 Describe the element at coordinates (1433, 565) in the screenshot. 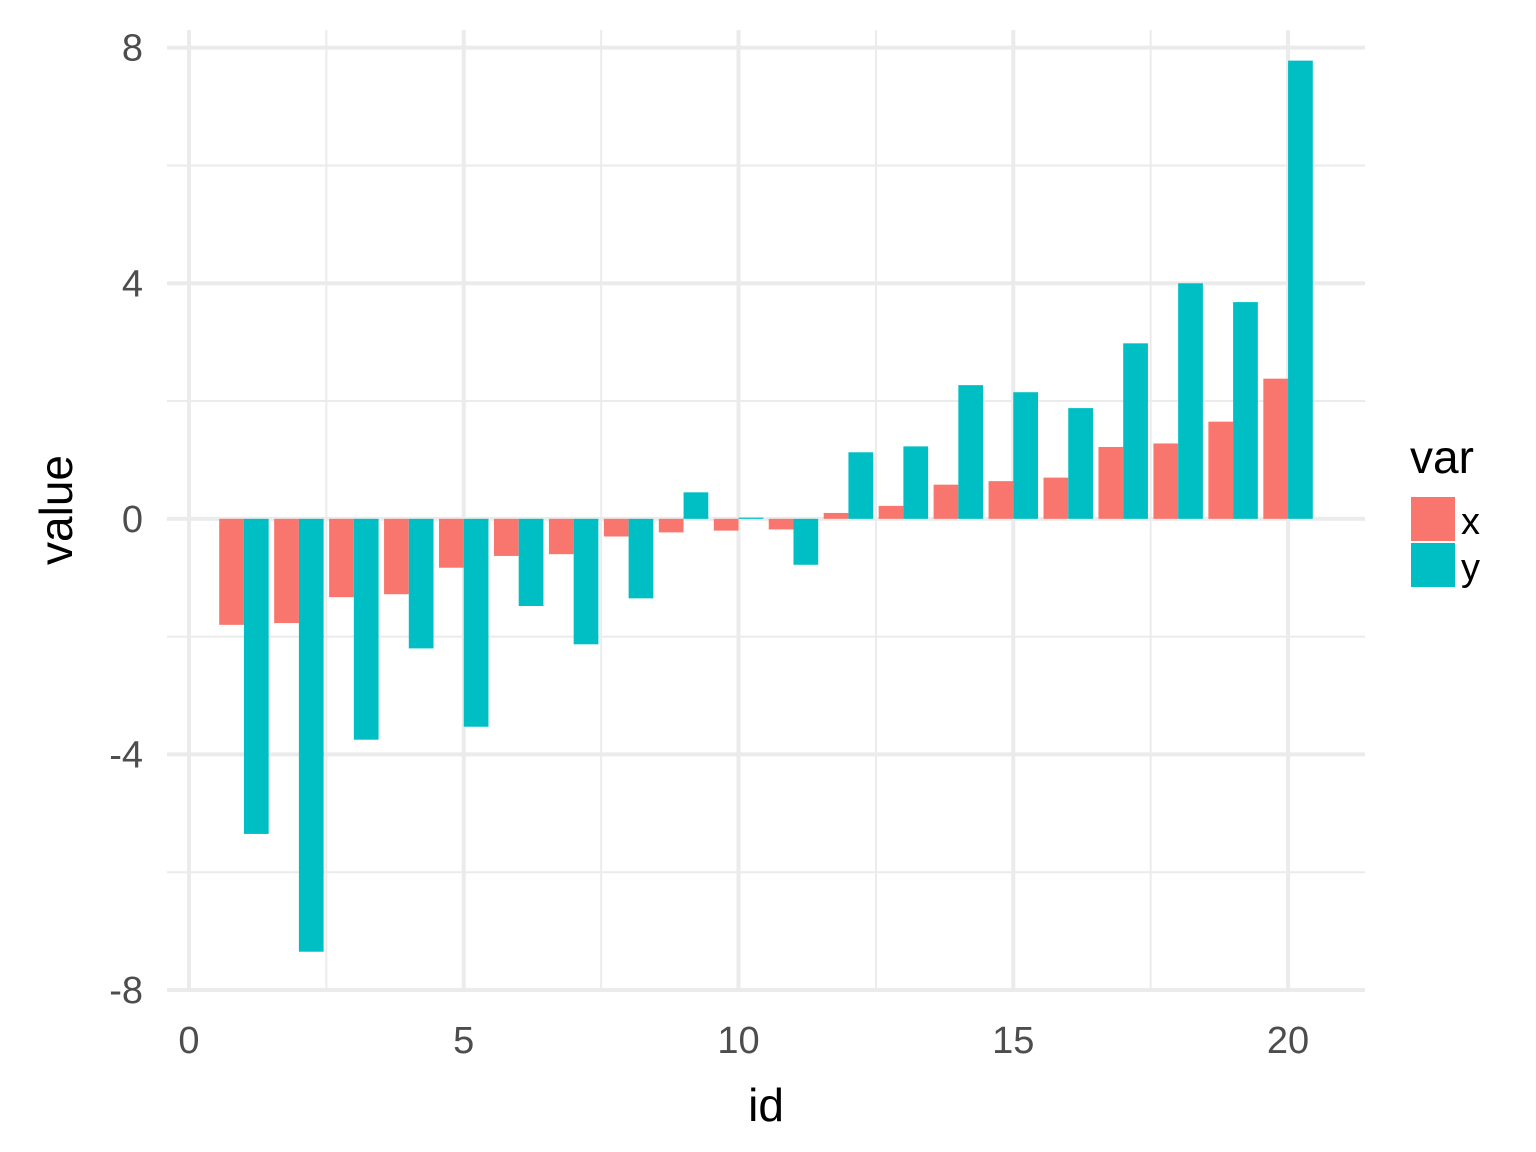

I see `legend-key-y` at that location.